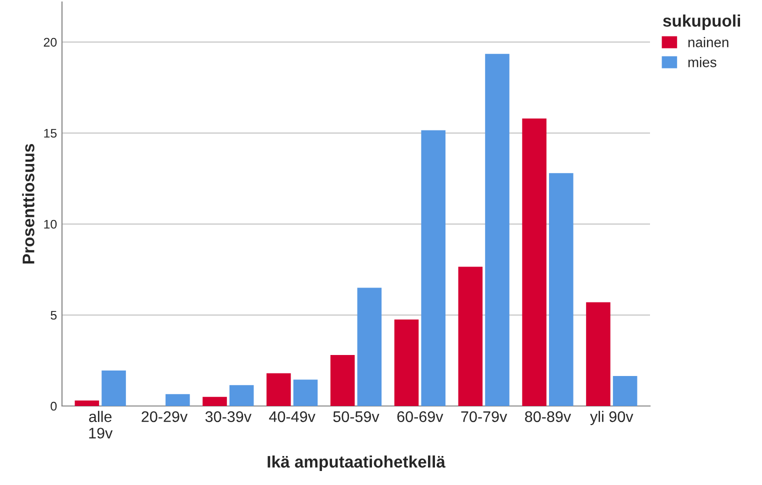 The height and width of the screenshot is (485, 762). I want to click on x-tick-label: 70-79v, so click(484, 416).